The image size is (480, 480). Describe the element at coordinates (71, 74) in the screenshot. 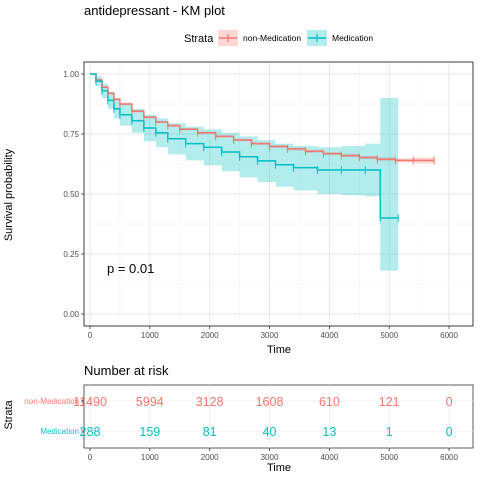

I see `y-tick-label: 1.00` at that location.